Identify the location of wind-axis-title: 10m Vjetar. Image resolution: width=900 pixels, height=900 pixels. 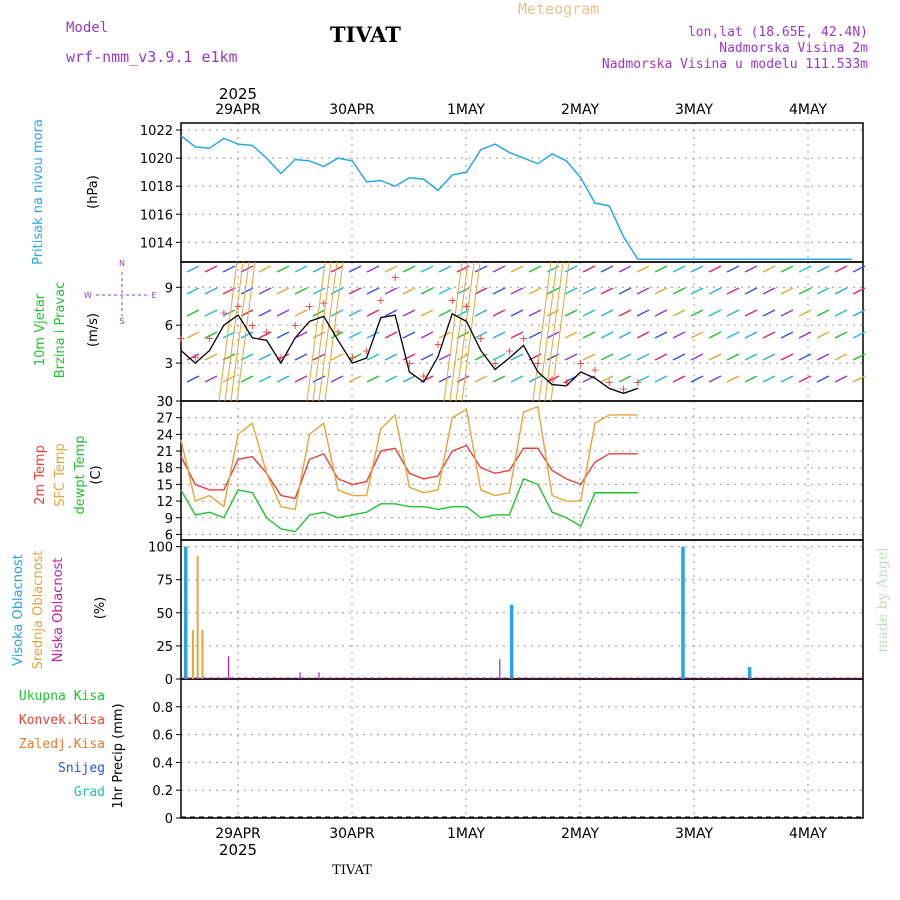
(40, 329).